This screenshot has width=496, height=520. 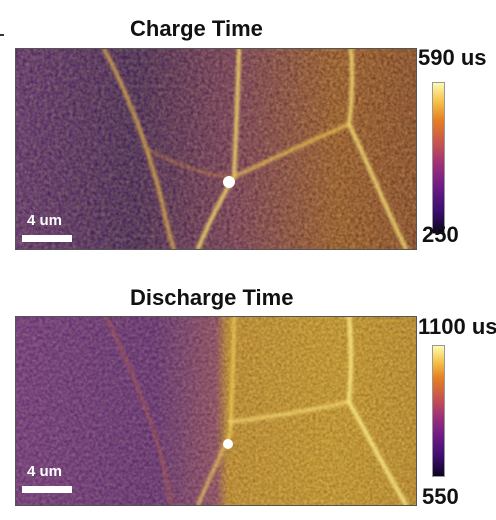 What do you see at coordinates (438, 411) in the screenshot?
I see `discharge-colorbar` at bounding box center [438, 411].